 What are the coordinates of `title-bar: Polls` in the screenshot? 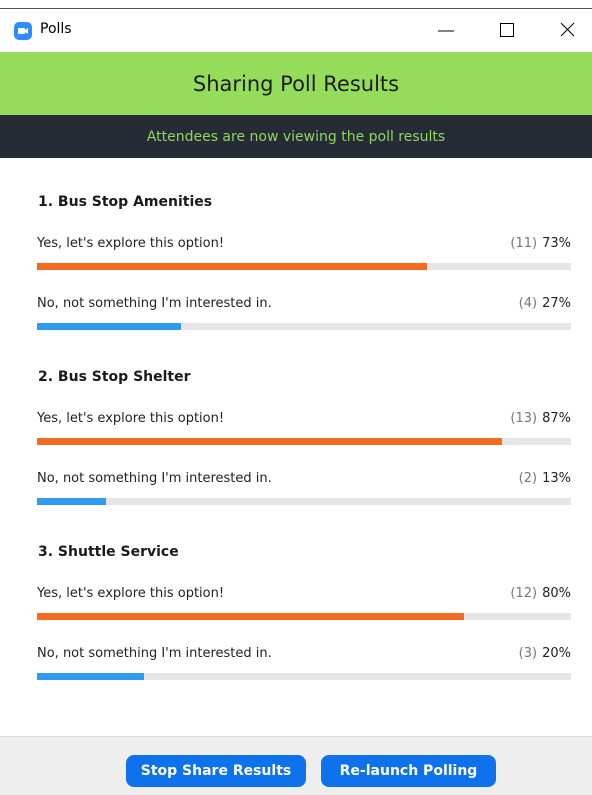 It's located at (296, 30).